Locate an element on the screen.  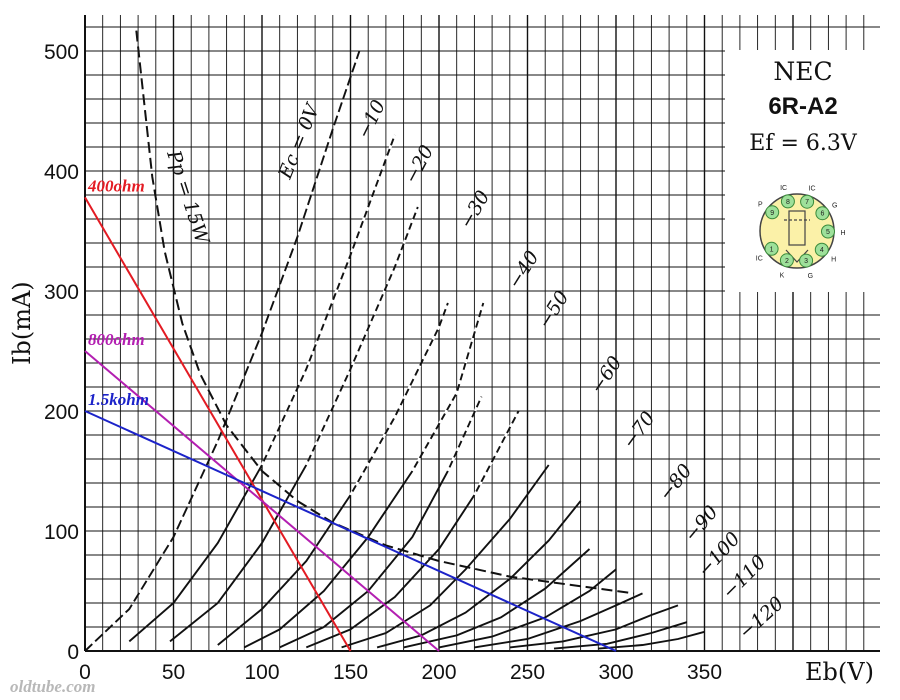
x-tick-label: 250 is located at coordinates (527, 672).